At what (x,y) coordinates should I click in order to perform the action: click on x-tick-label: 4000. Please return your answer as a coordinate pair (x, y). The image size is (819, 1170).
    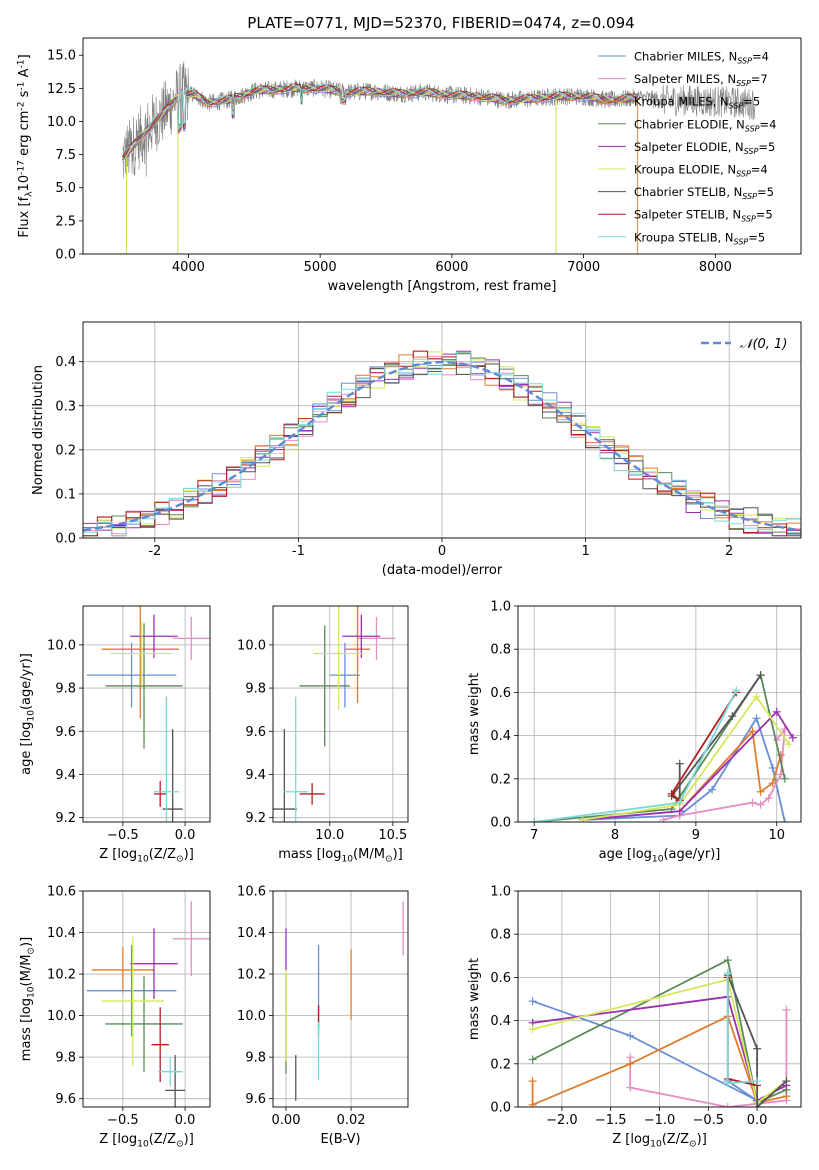
    Looking at the image, I should click on (188, 267).